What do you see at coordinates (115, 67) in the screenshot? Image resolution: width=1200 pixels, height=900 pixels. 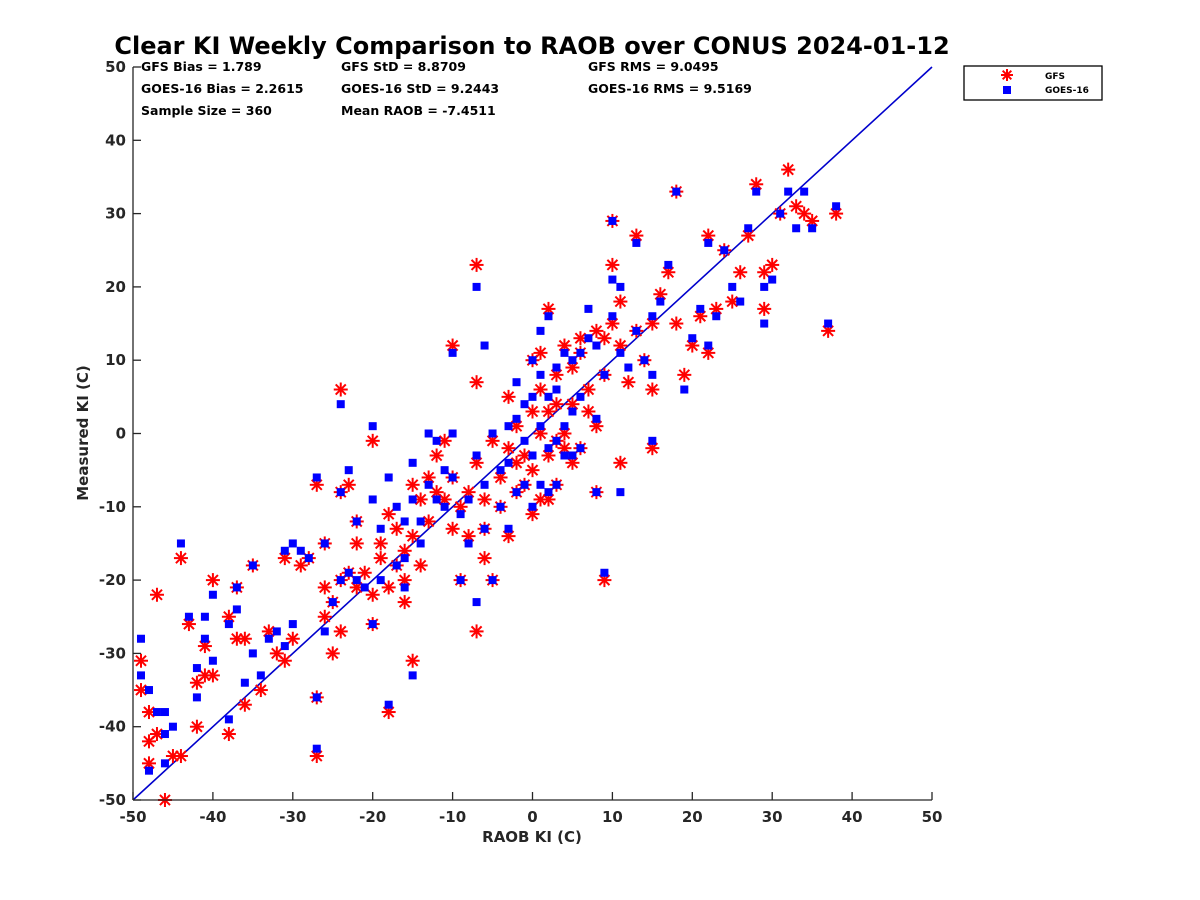 I see `y-tick-label: 50` at bounding box center [115, 67].